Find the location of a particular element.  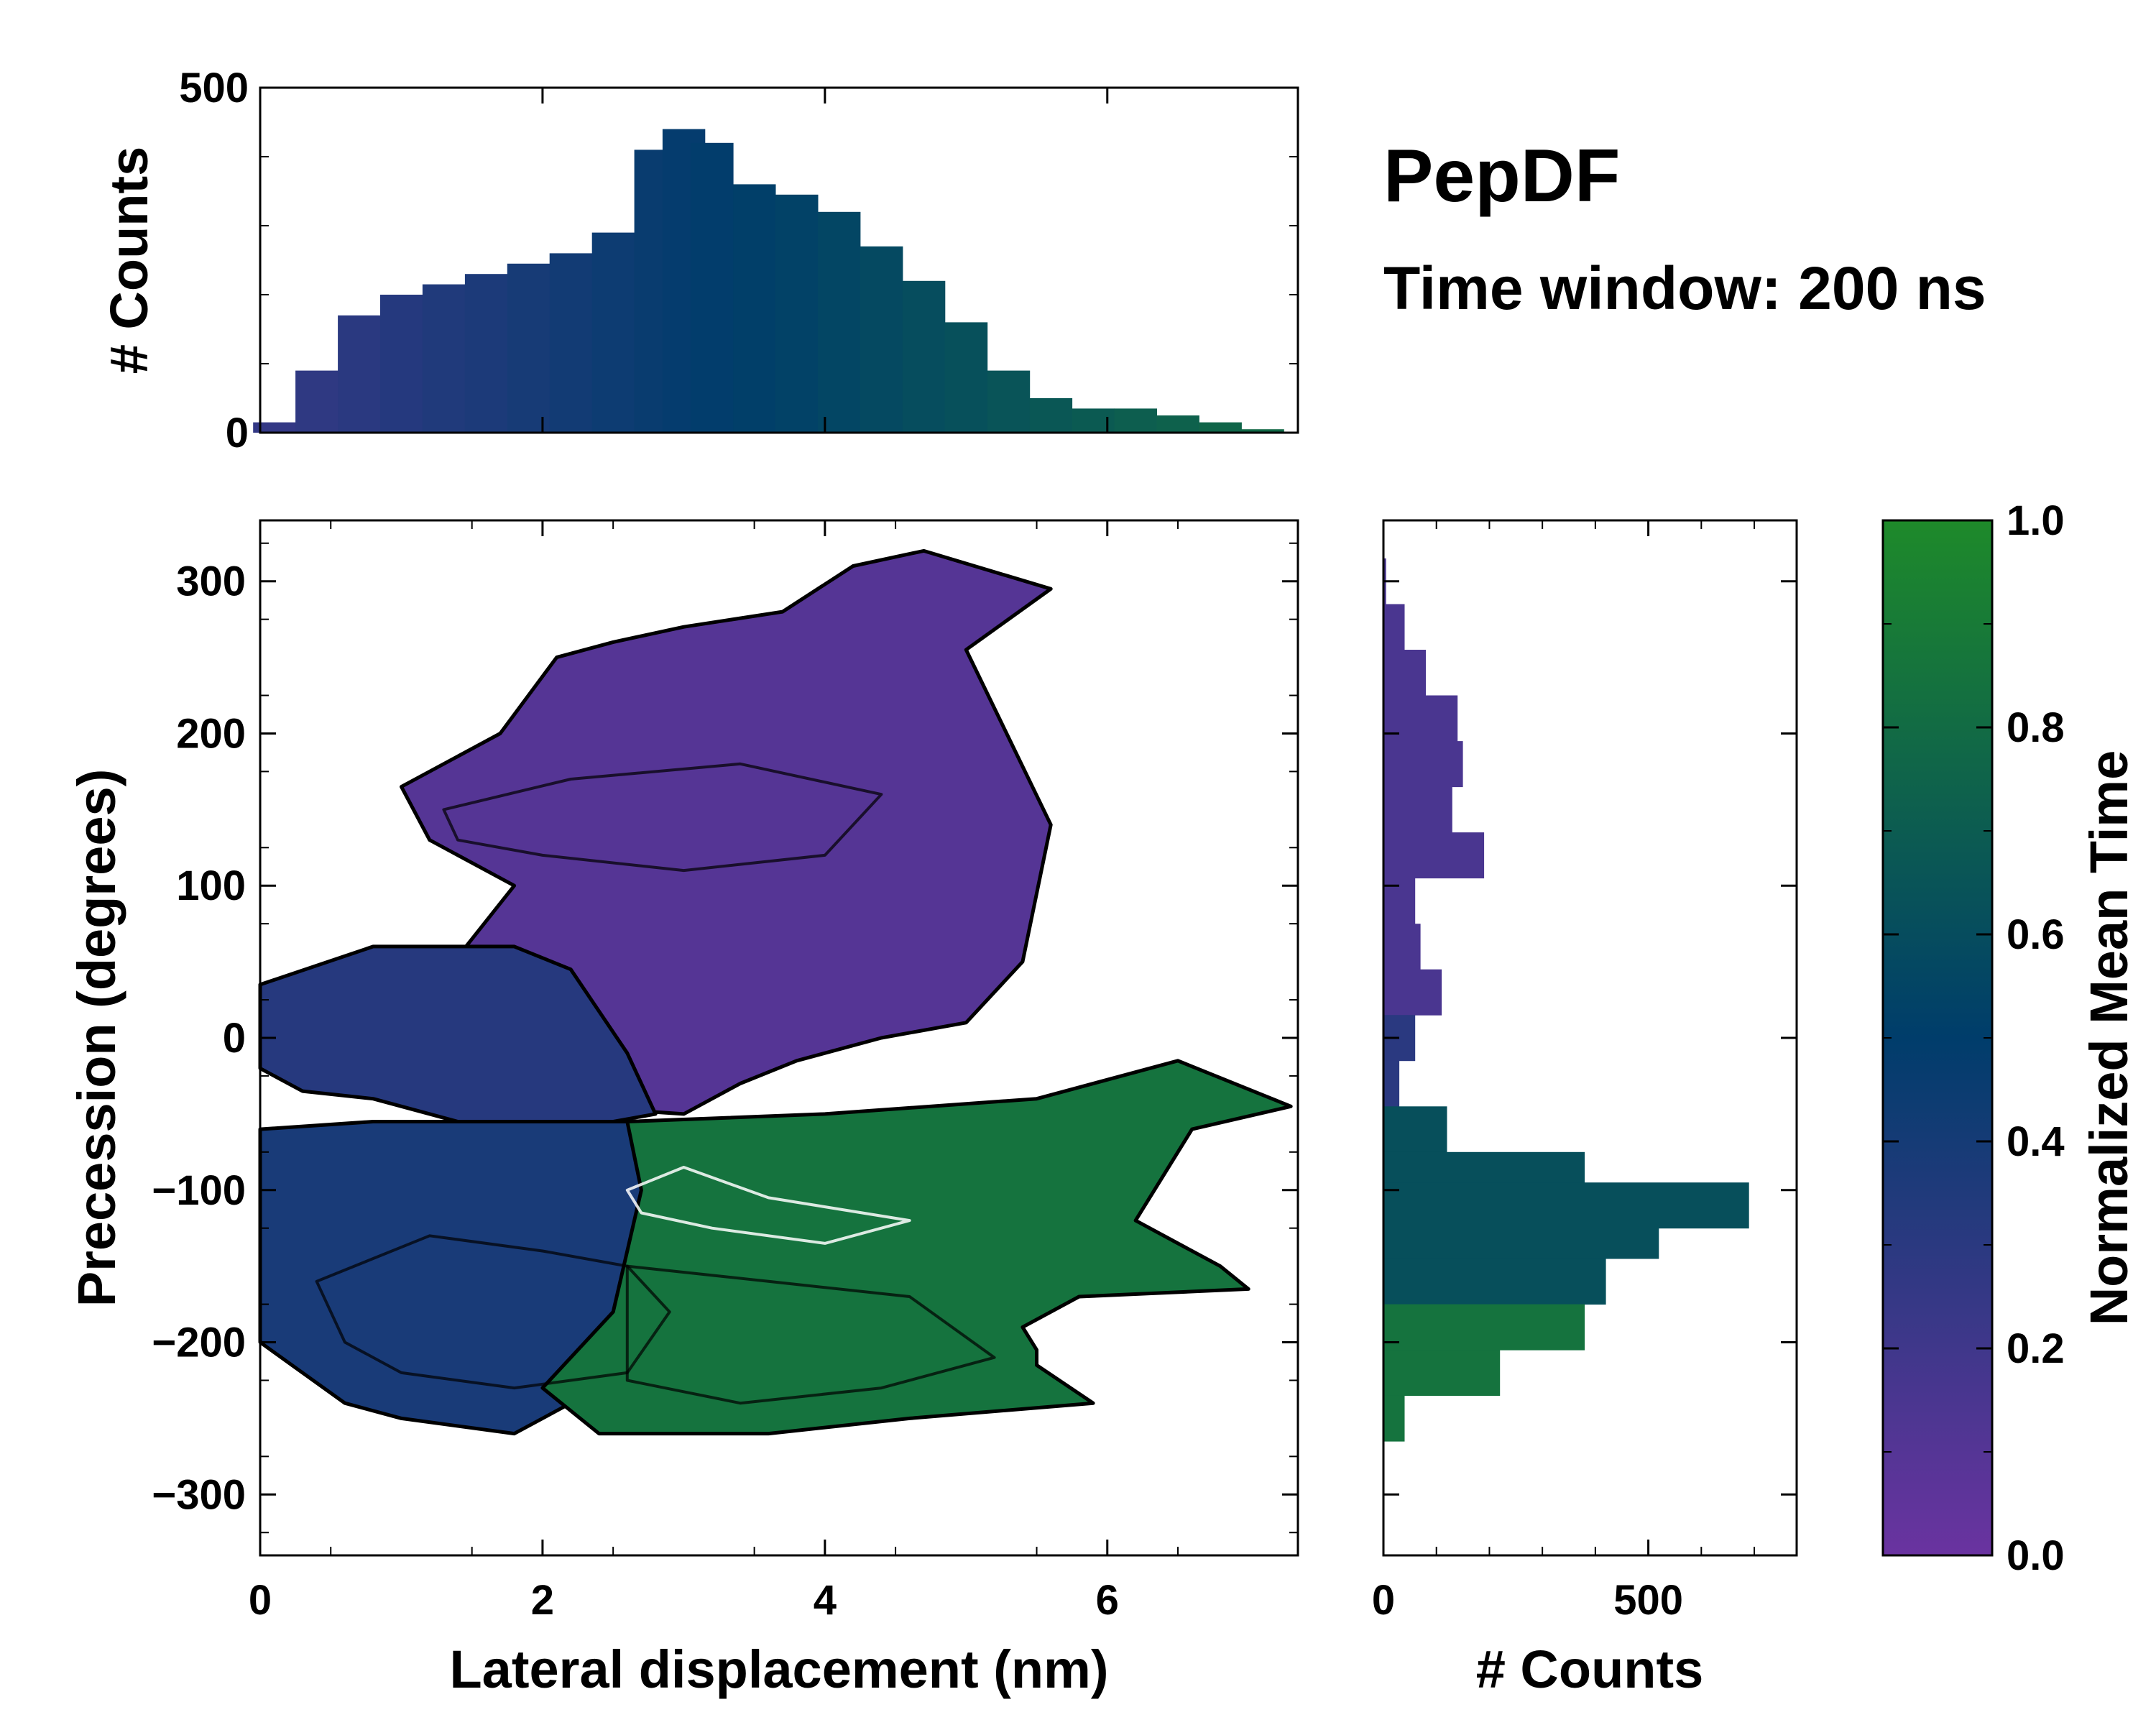

figure-title: PepDF is located at coordinates (1501, 176).